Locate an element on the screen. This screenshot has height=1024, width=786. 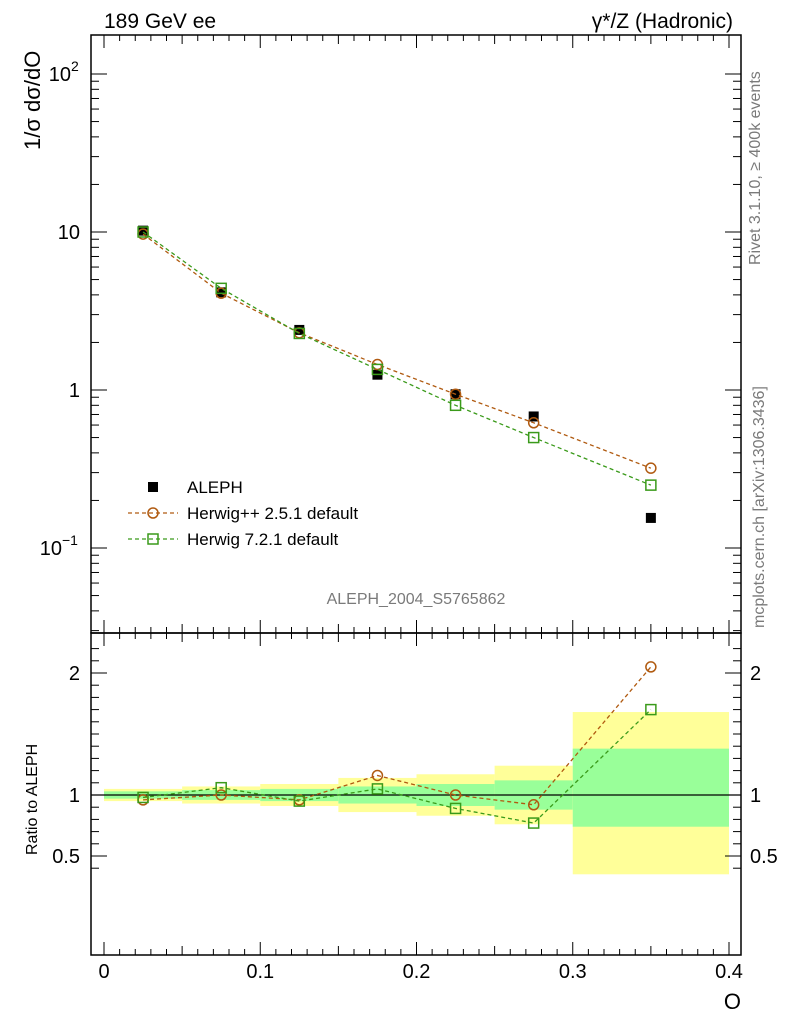
x-tick-label: 0.2 is located at coordinates (417, 972).